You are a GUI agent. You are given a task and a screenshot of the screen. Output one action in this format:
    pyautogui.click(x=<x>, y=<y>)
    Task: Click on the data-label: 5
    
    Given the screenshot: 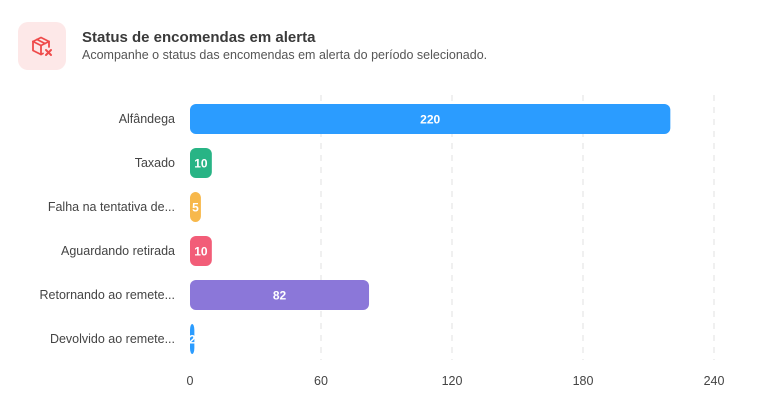 What is the action you would take?
    pyautogui.click(x=195, y=208)
    